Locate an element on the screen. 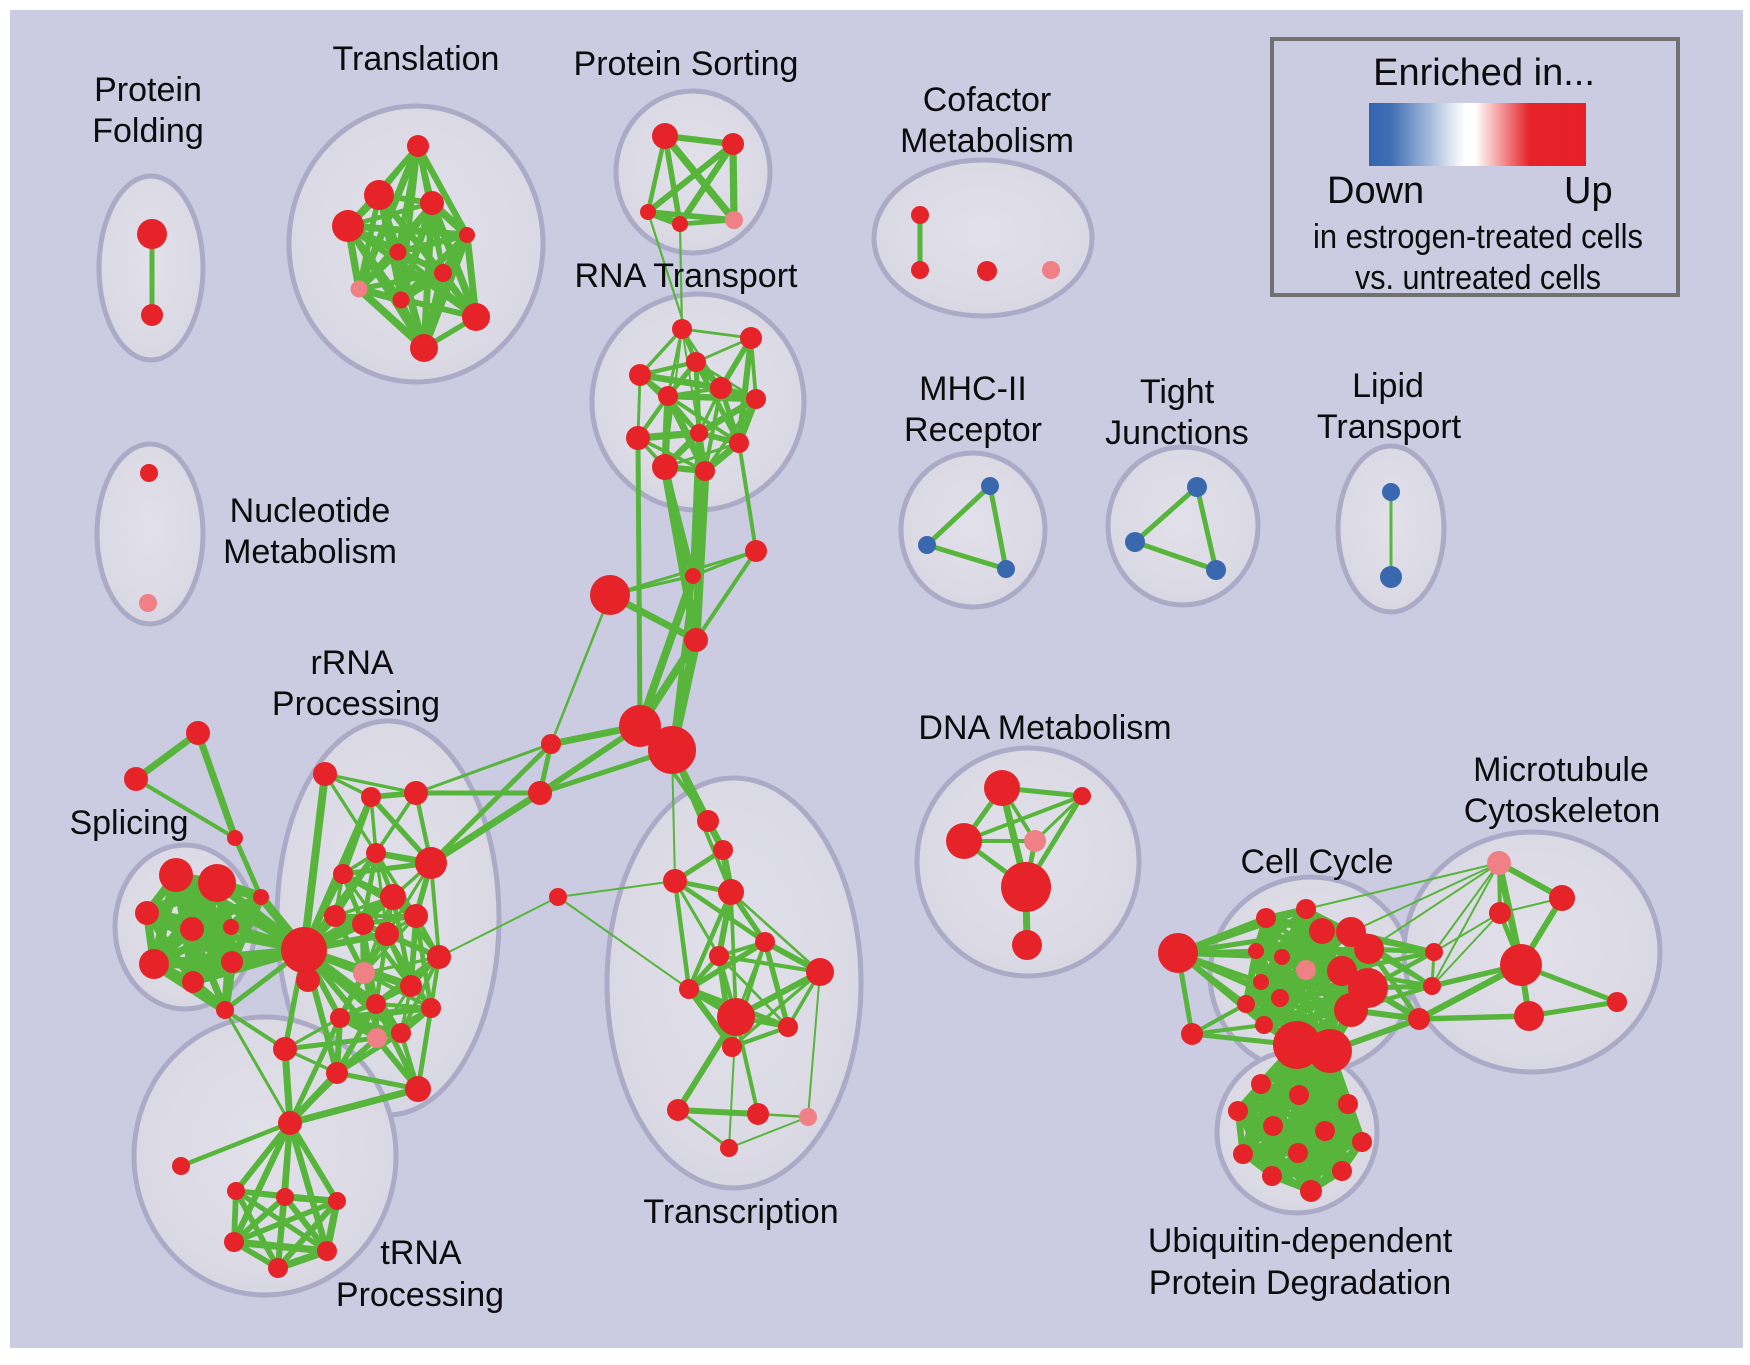 This screenshot has width=1750, height=1365. svg-text: Protein Sorting is located at coordinates (686, 64).